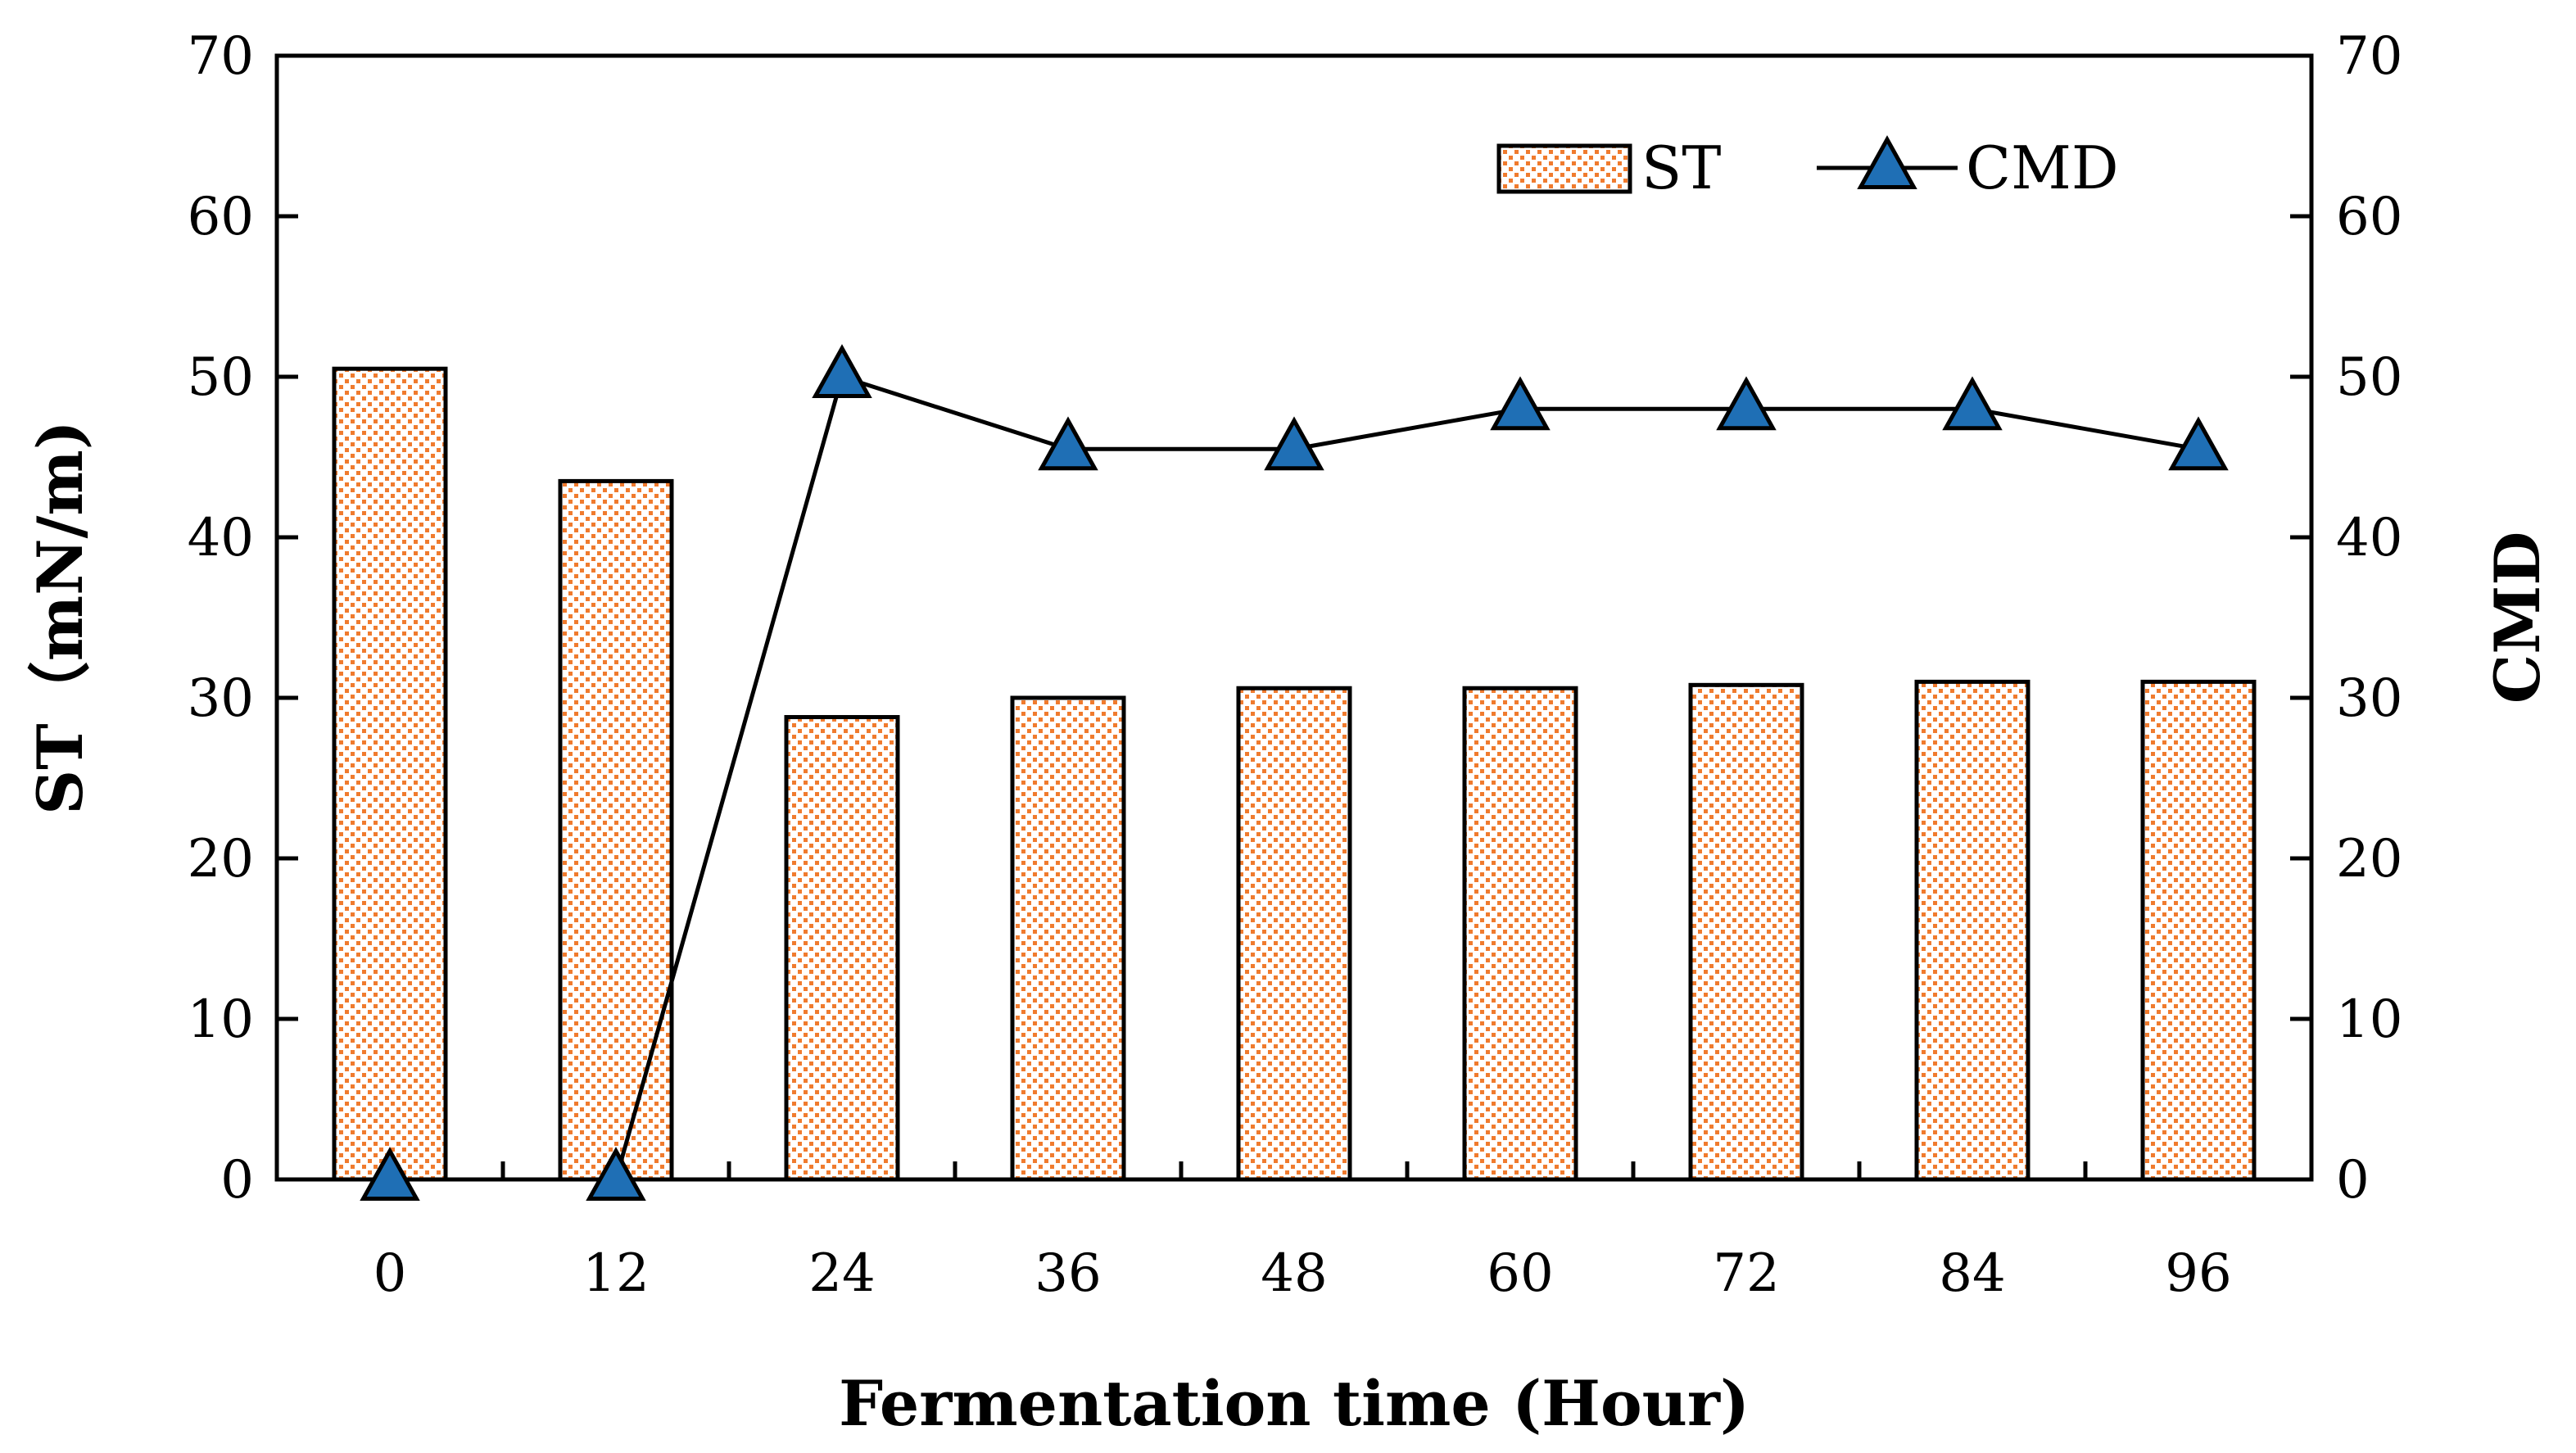  I want to click on y-left-tick-label: 40, so click(221, 538).